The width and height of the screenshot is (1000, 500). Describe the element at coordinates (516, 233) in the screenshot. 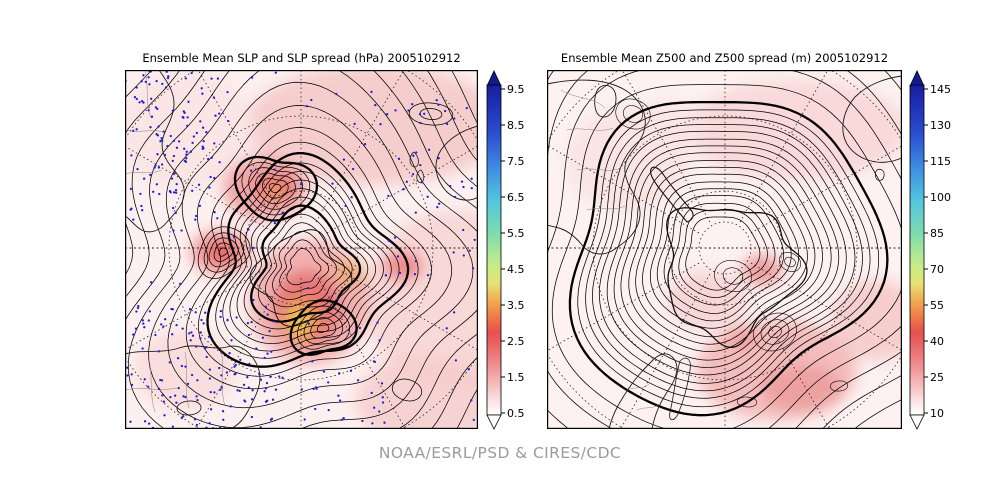

I see `colorbar-tick-label: 5.5` at that location.